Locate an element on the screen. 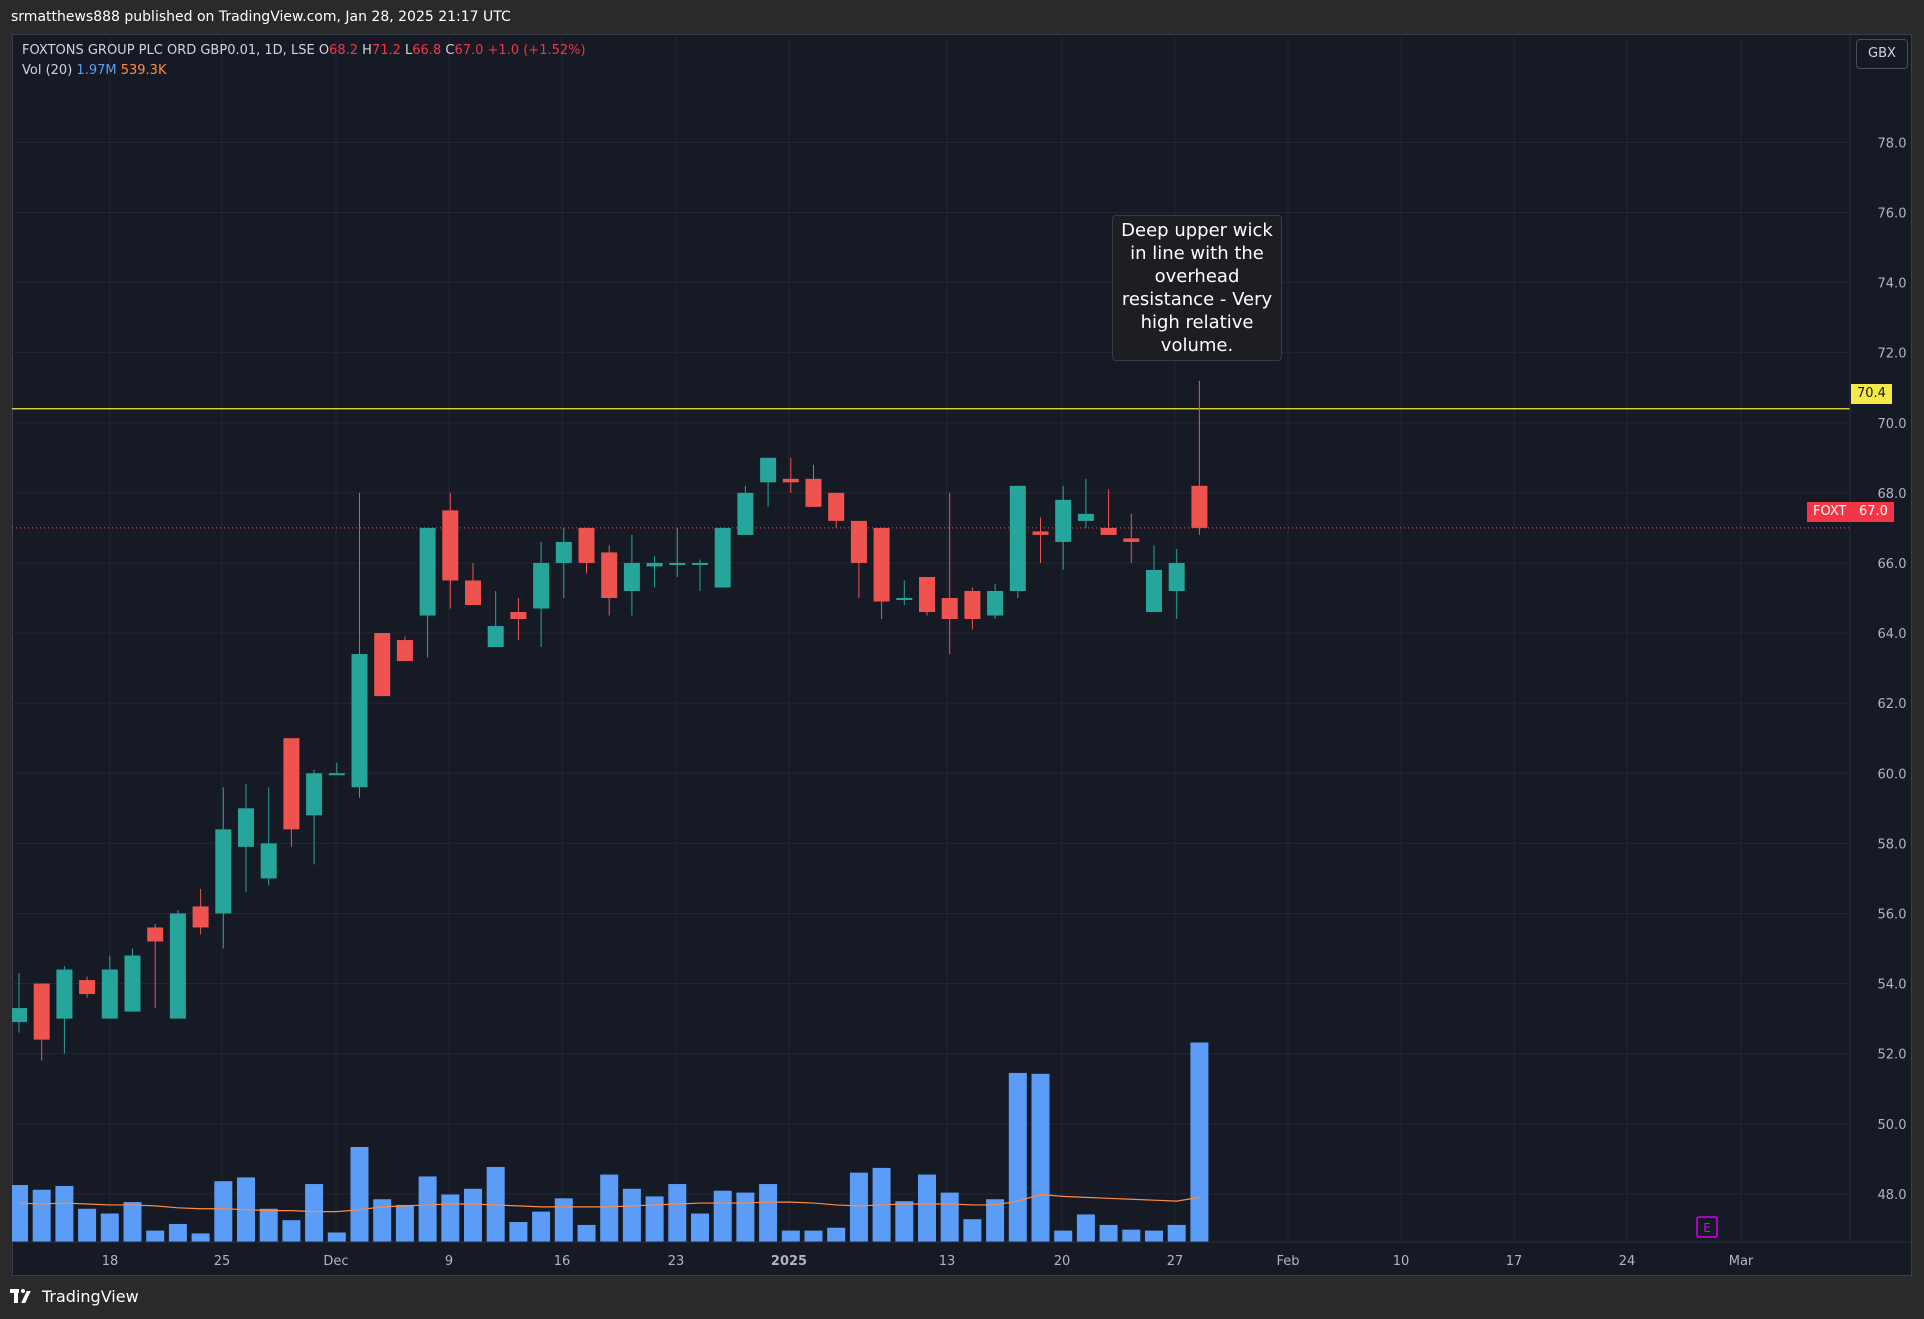 This screenshot has width=1924, height=1319. open-value: 68.2 is located at coordinates (343, 50).